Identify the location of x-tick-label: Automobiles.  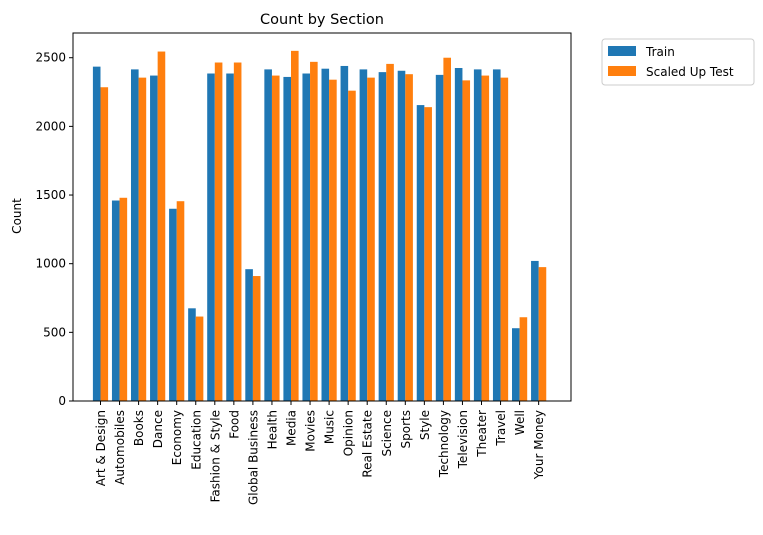
(120, 447).